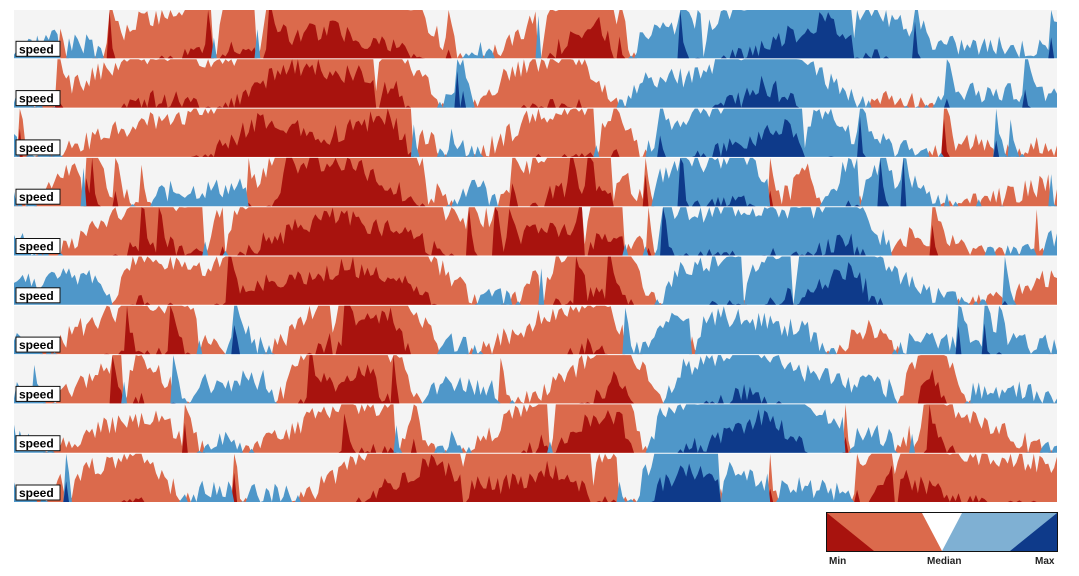 Image resolution: width=1079 pixels, height=576 pixels. I want to click on legend-median-label: Median, so click(944, 561).